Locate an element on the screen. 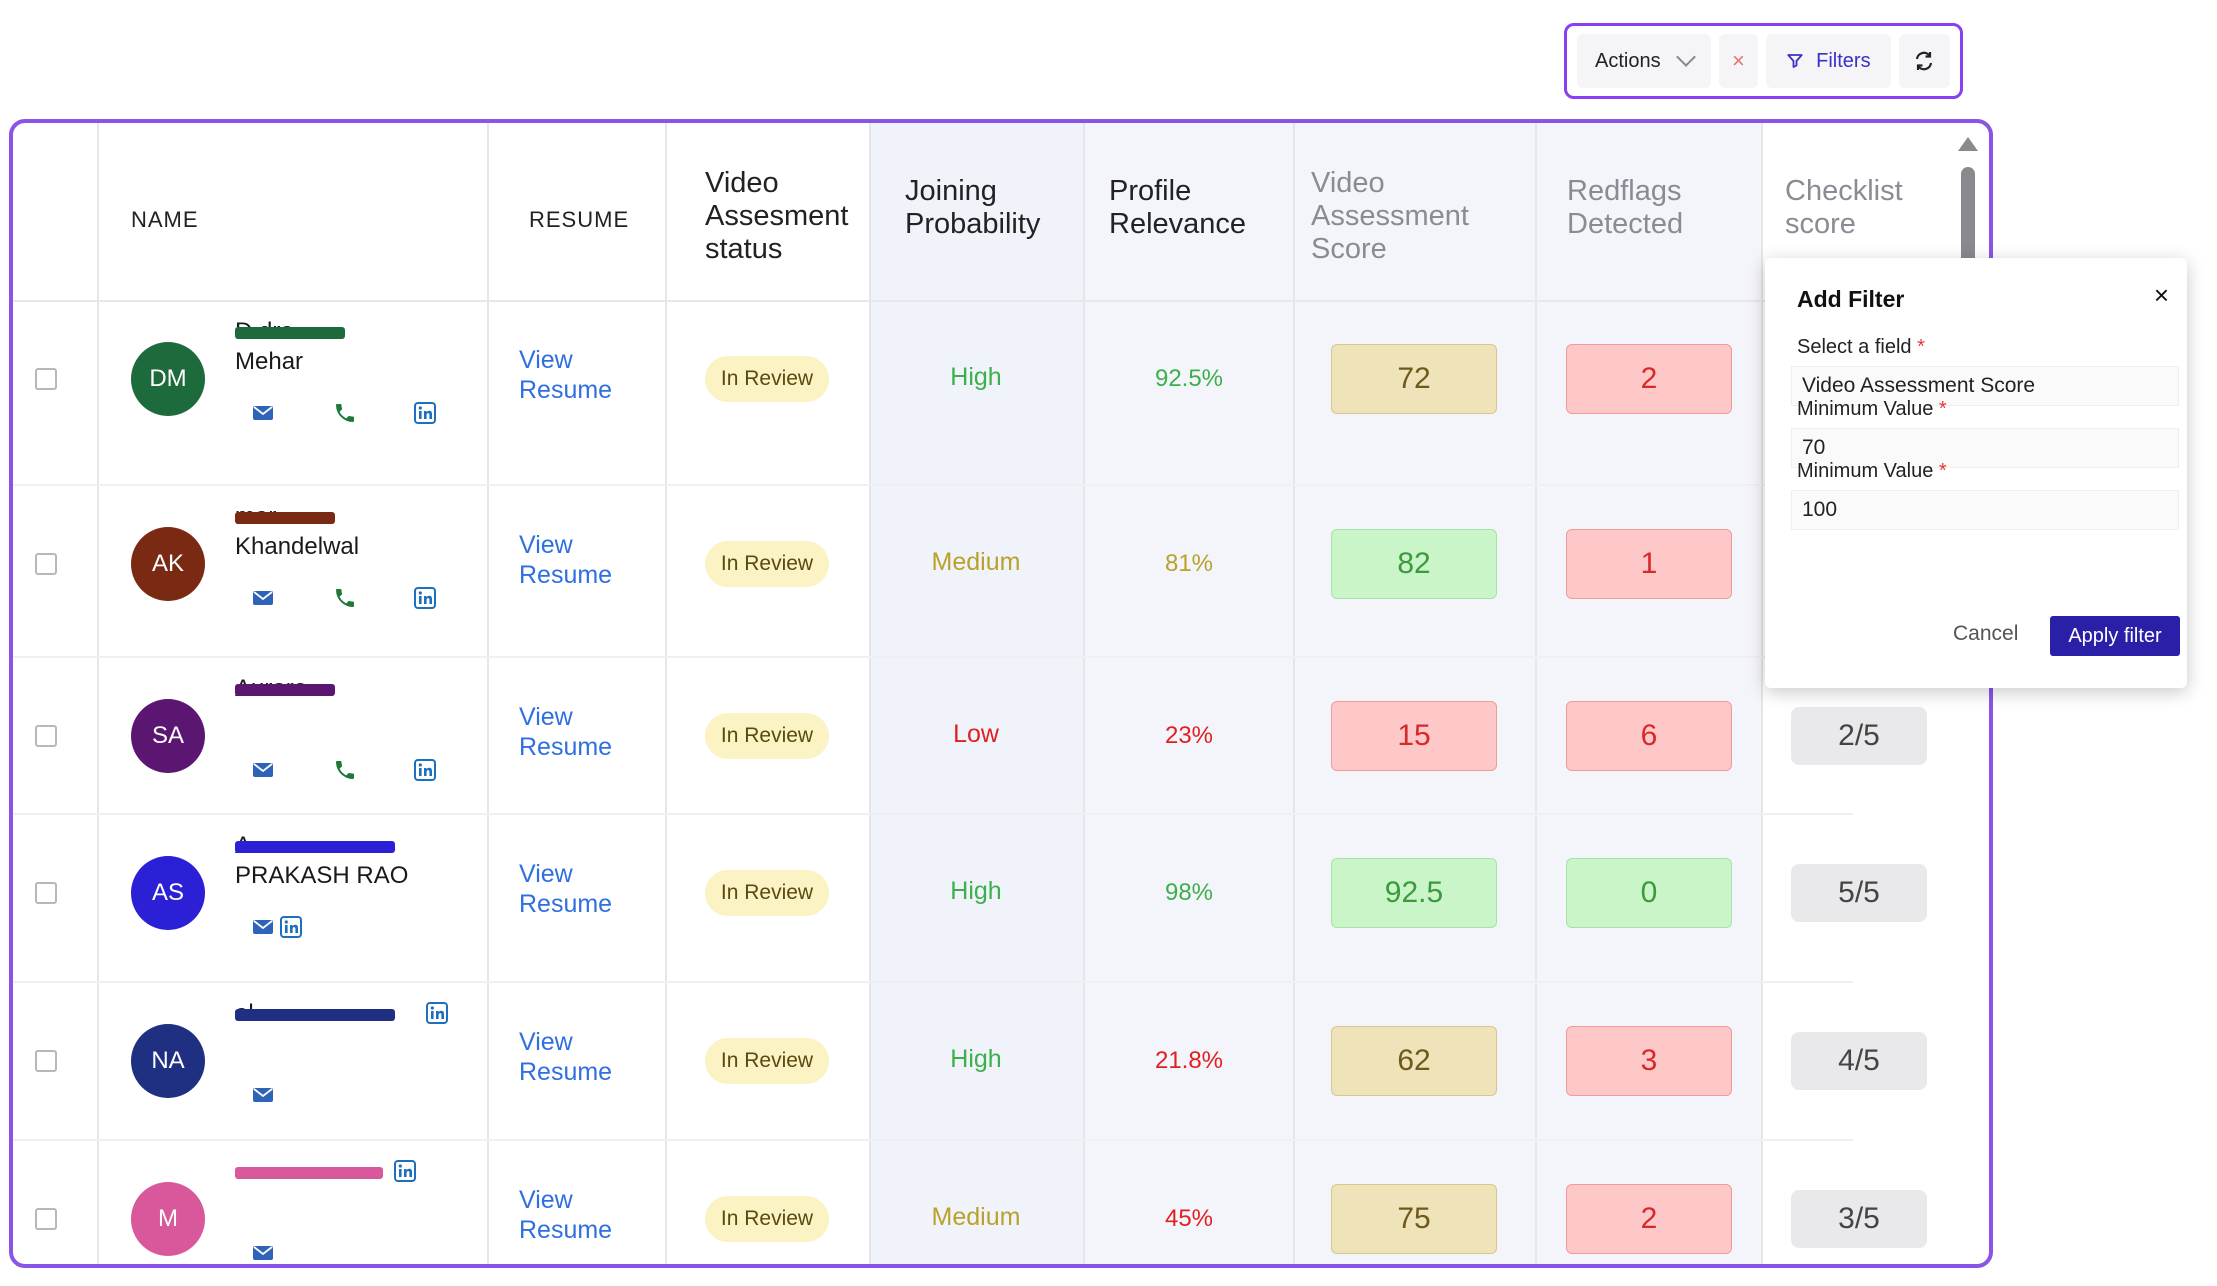 Image resolution: width=2217 pixels, height=1286 pixels. profile-relevance: 81% is located at coordinates (1189, 563).